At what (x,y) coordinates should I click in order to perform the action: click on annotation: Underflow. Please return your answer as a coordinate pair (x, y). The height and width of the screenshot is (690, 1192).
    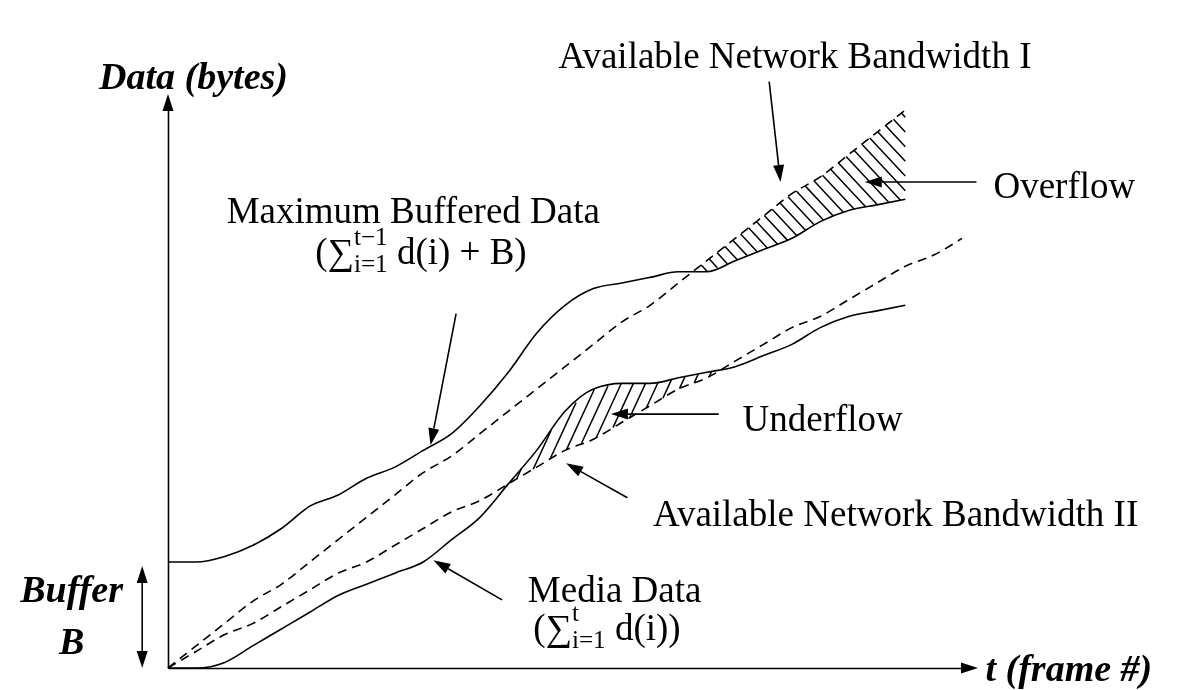
    Looking at the image, I should click on (823, 418).